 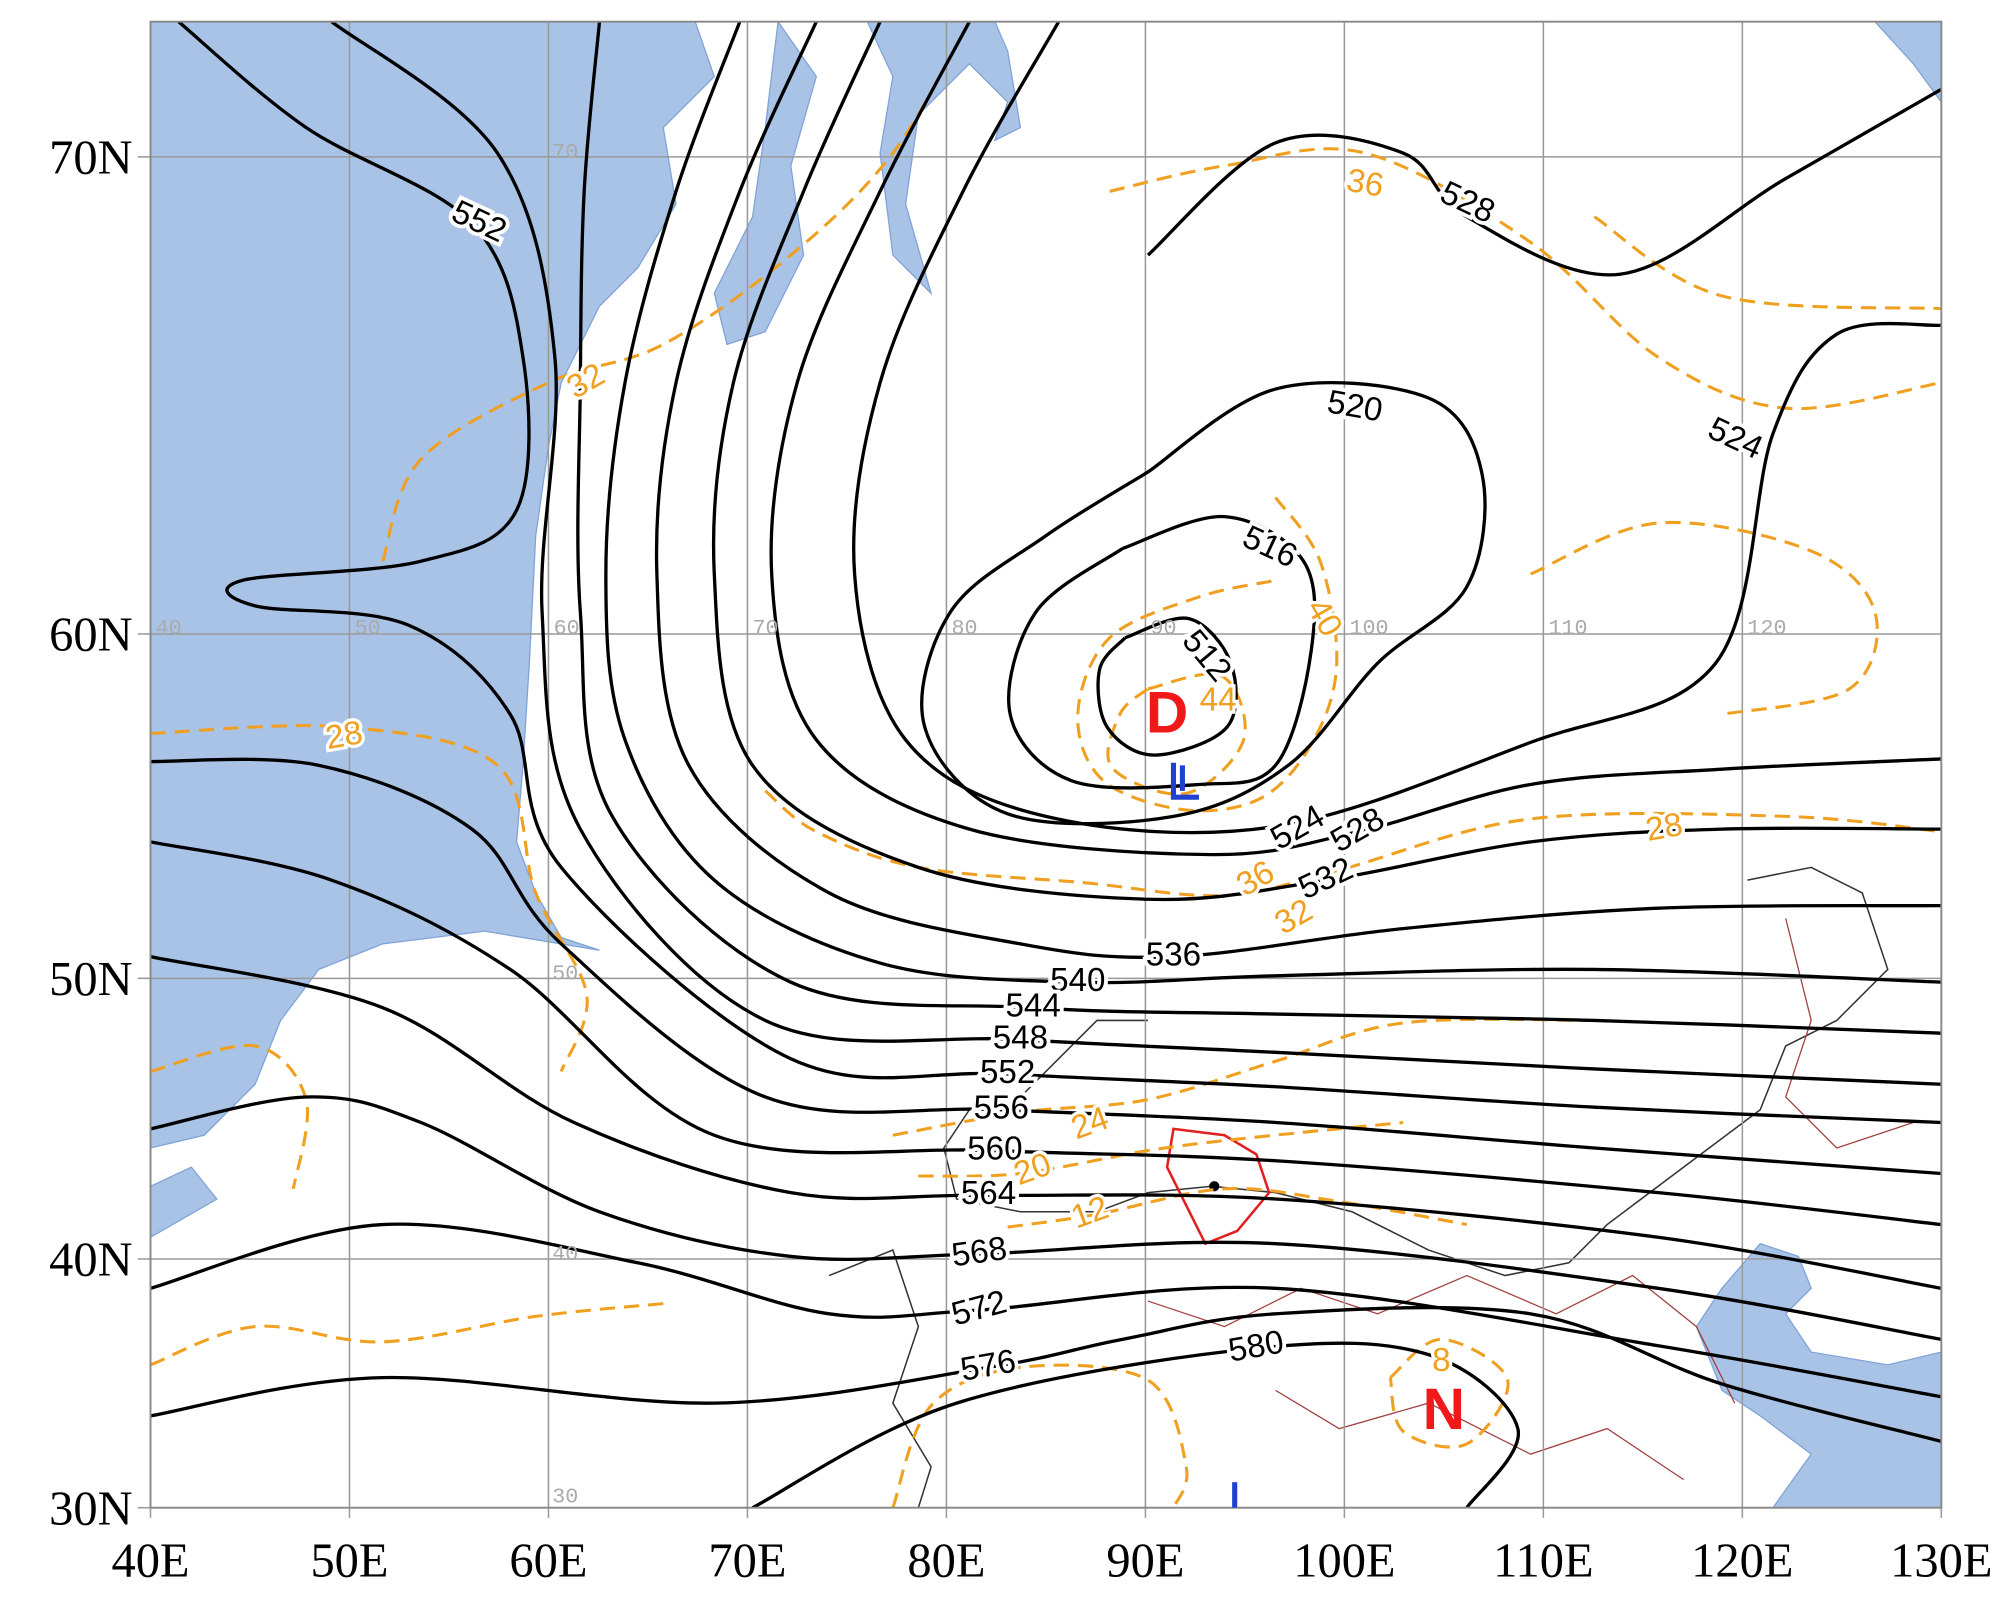 What do you see at coordinates (1020, 1037) in the screenshot?
I see `height-label: 548` at bounding box center [1020, 1037].